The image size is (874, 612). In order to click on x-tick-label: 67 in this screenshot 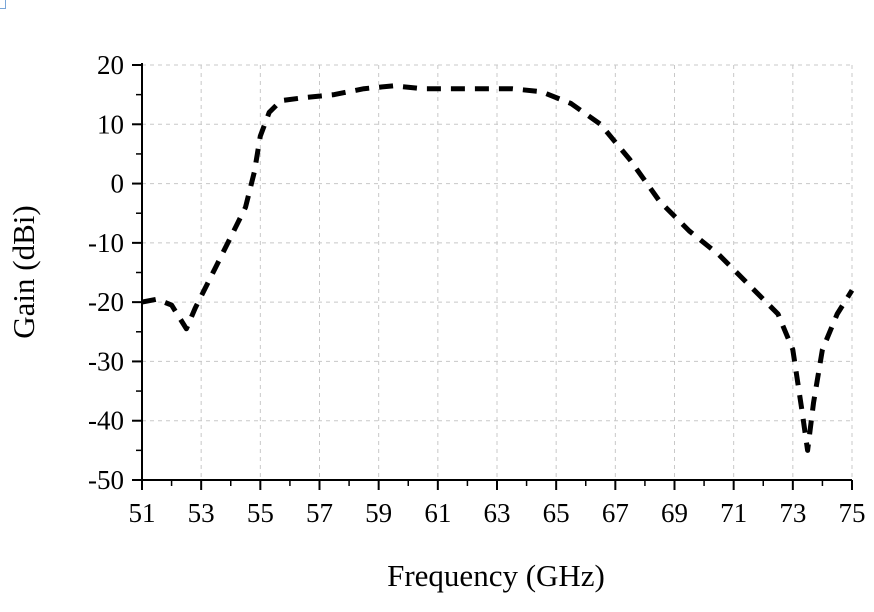, I will do `click(615, 513)`.